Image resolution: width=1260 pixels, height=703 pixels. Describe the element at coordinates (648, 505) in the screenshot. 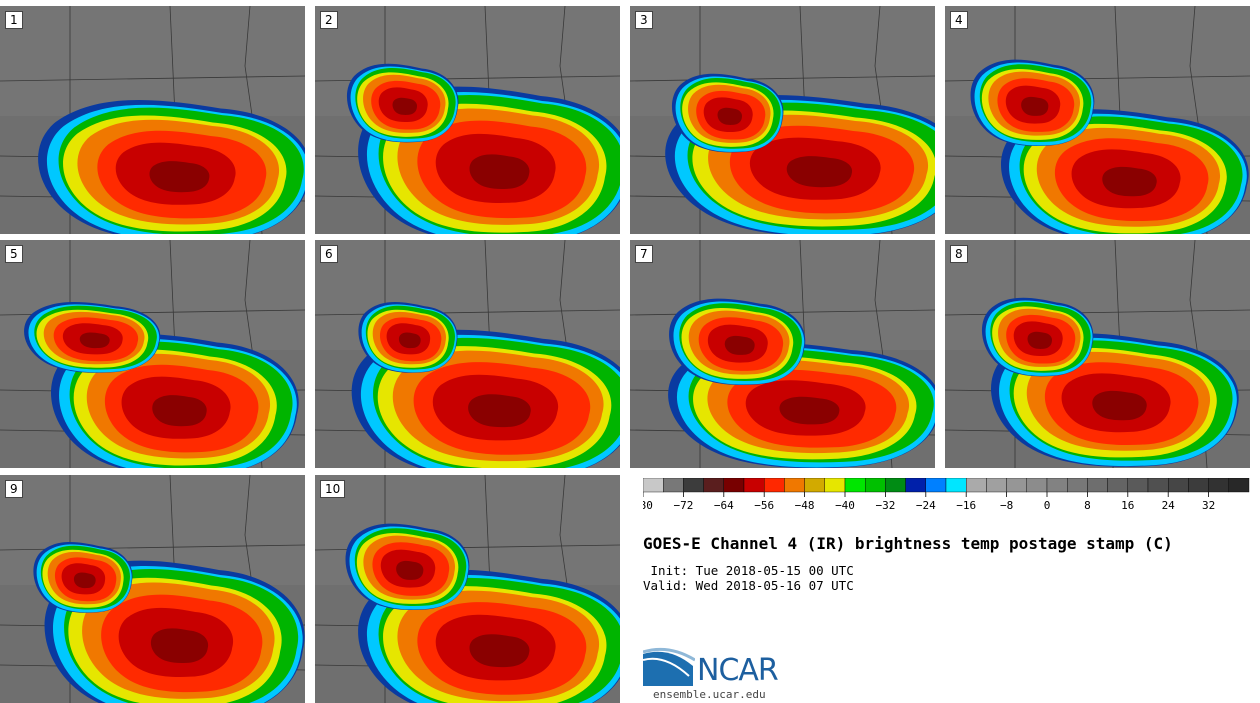

I see `colorbar-tick-label: −80` at that location.